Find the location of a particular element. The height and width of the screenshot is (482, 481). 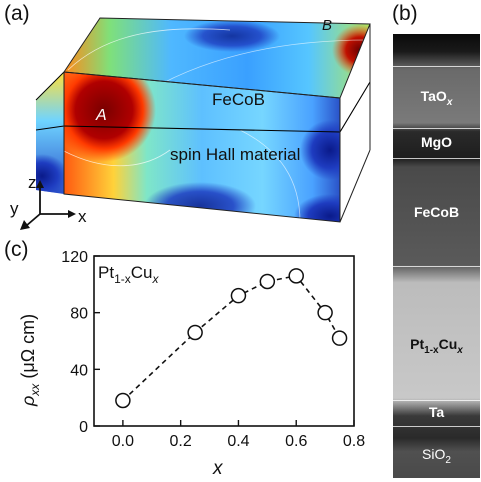

axis-y-label: y is located at coordinates (14, 208).